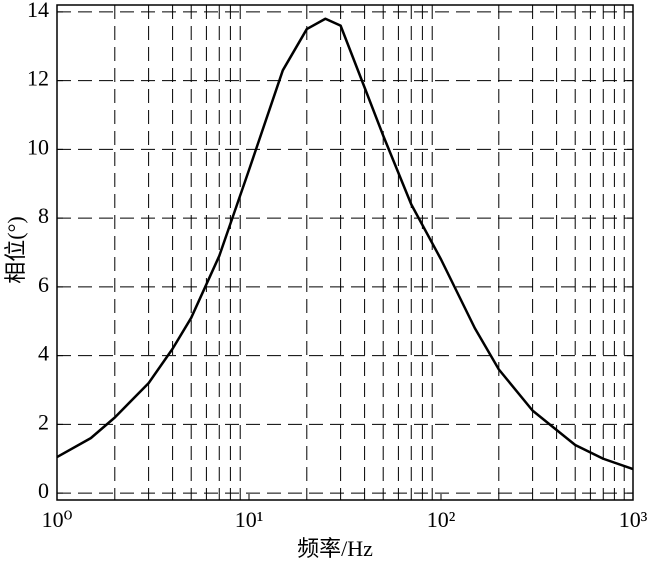 The width and height of the screenshot is (647, 567). Describe the element at coordinates (38, 78) in the screenshot. I see `y-tick-label: 12` at that location.